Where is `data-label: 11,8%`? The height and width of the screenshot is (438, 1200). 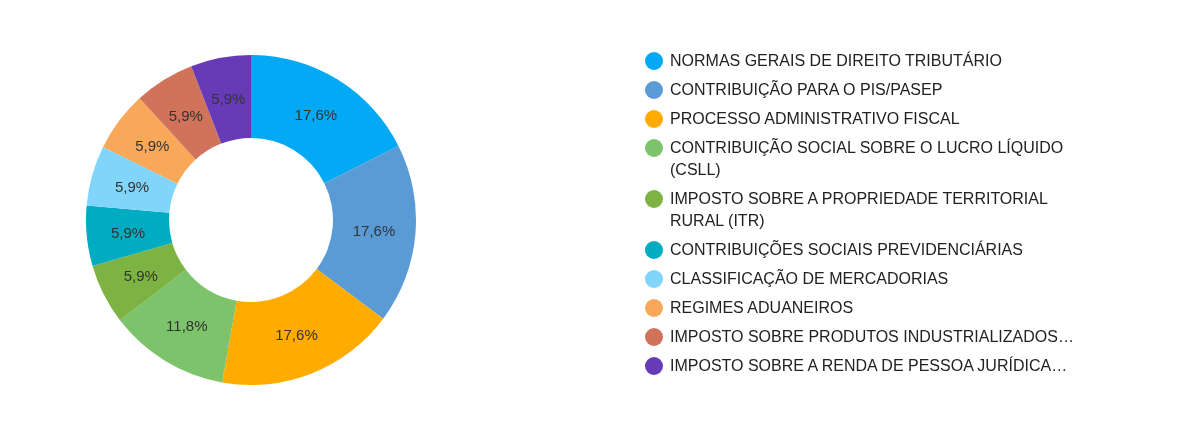
data-label: 11,8% is located at coordinates (187, 325).